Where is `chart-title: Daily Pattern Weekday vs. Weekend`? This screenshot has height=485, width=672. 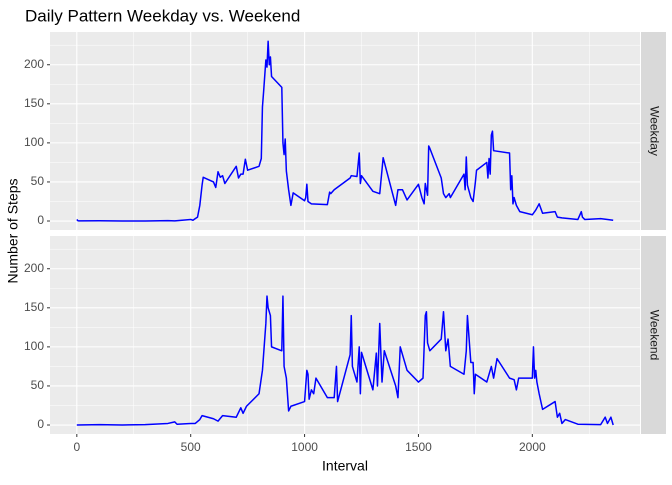
chart-title: Daily Pattern Weekday vs. Weekend is located at coordinates (162, 15).